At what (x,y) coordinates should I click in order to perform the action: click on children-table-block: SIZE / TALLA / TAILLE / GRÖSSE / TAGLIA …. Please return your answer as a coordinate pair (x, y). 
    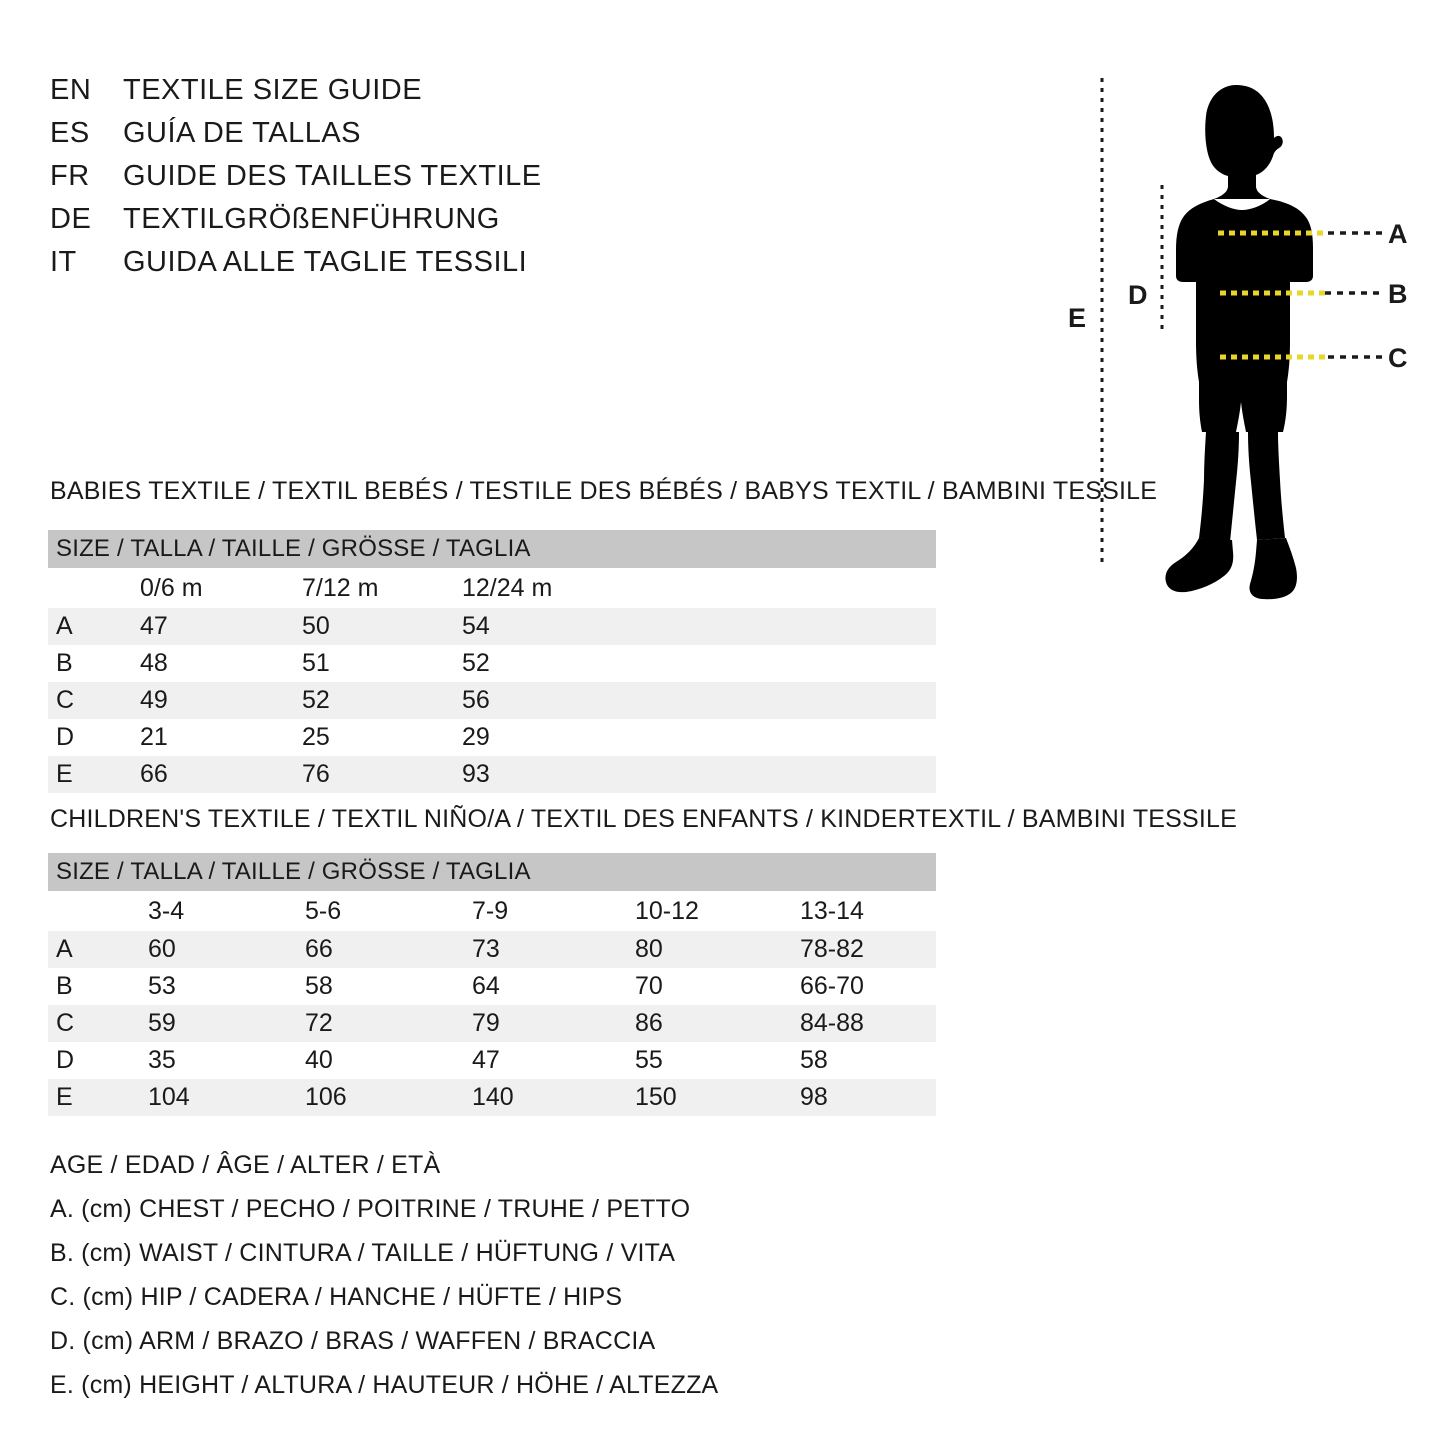
    Looking at the image, I should click on (492, 984).